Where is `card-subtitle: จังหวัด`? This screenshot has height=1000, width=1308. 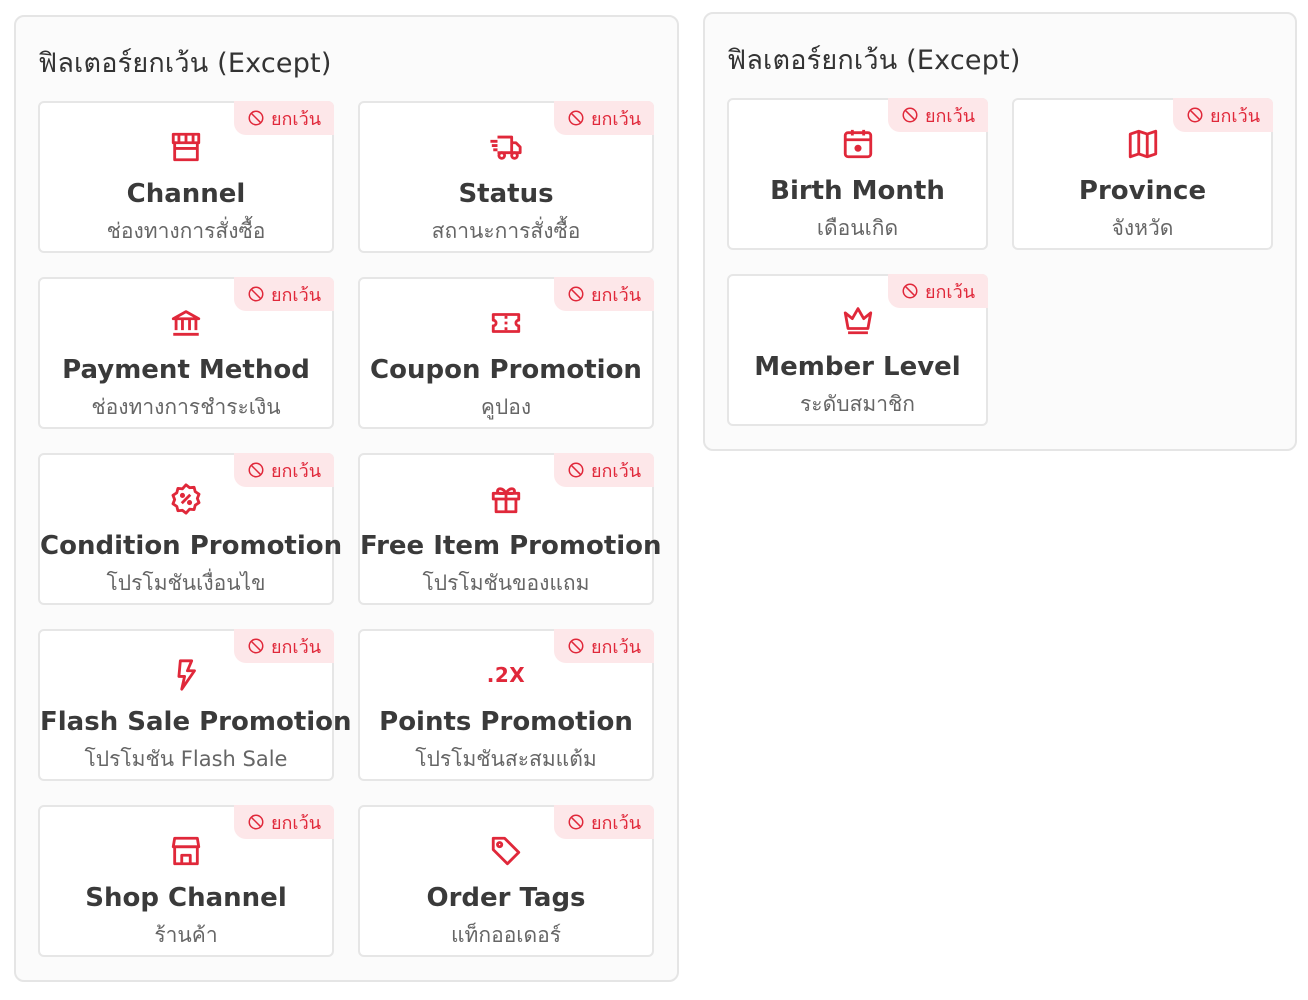 card-subtitle: จังหวัด is located at coordinates (1142, 228).